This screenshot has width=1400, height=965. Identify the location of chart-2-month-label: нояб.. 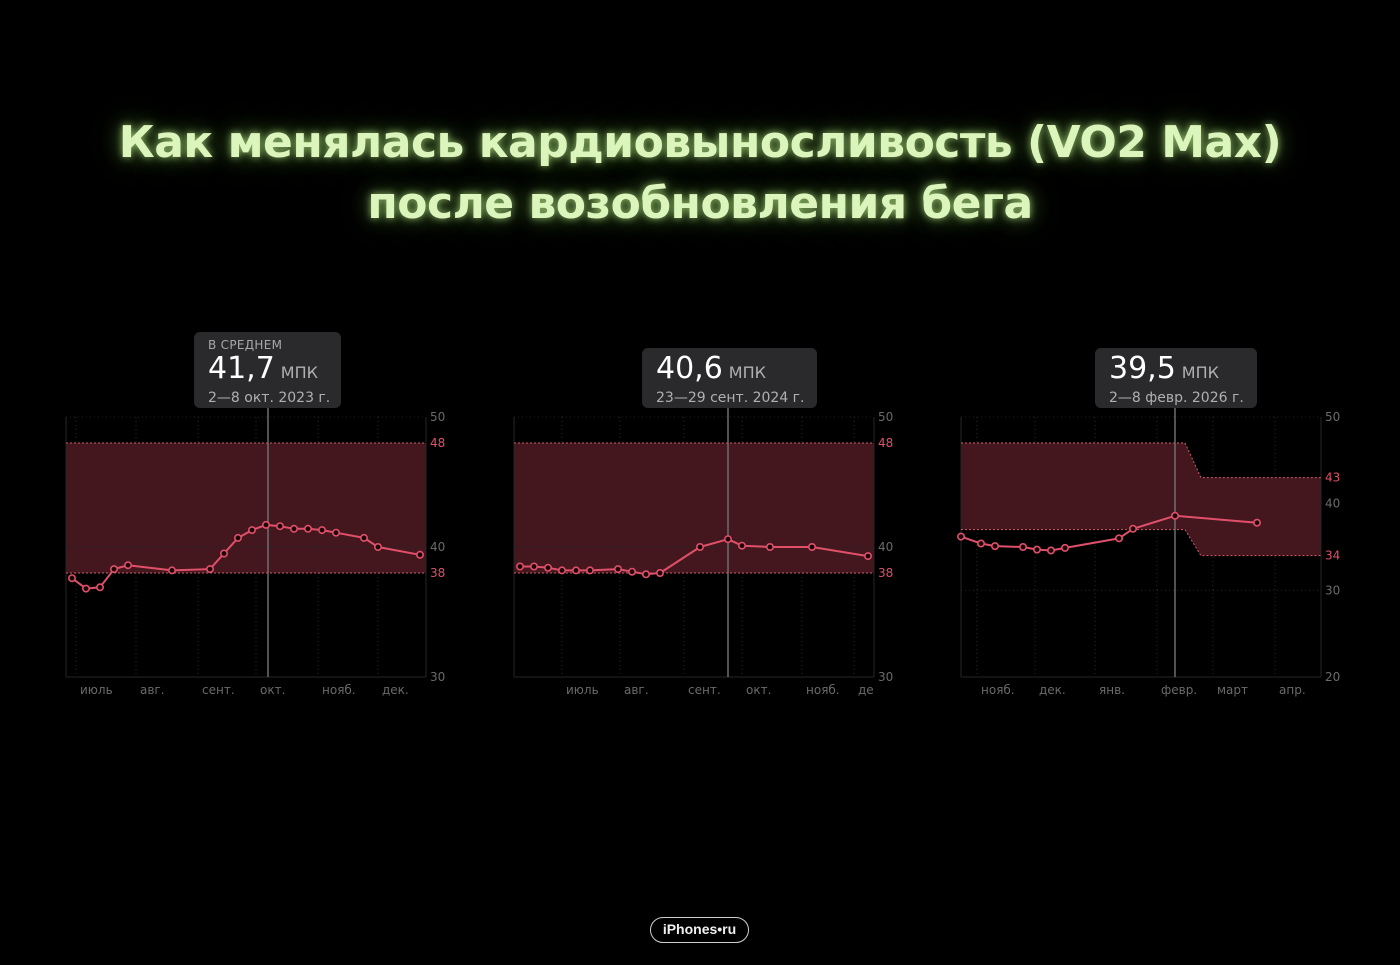
(823, 690).